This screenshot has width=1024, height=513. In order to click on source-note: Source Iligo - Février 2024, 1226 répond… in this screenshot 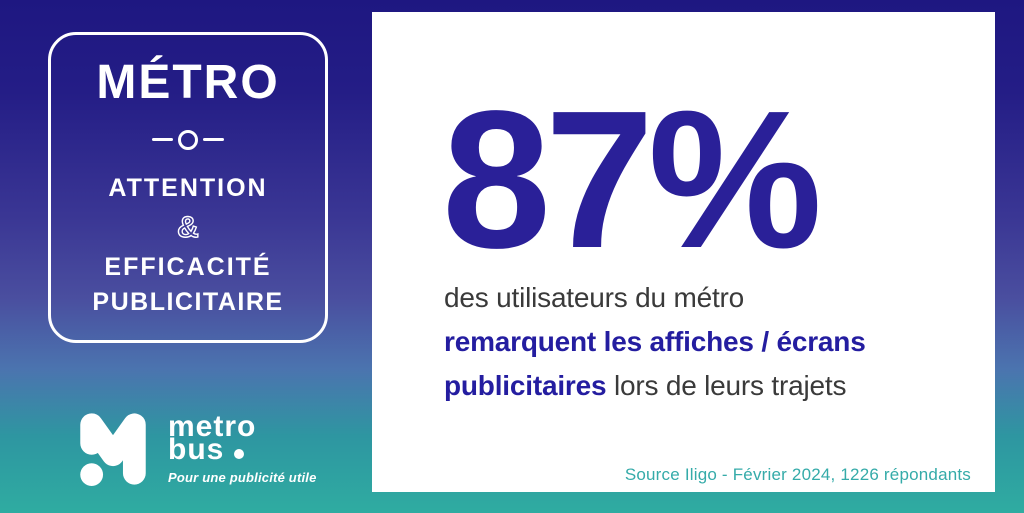, I will do `click(797, 474)`.